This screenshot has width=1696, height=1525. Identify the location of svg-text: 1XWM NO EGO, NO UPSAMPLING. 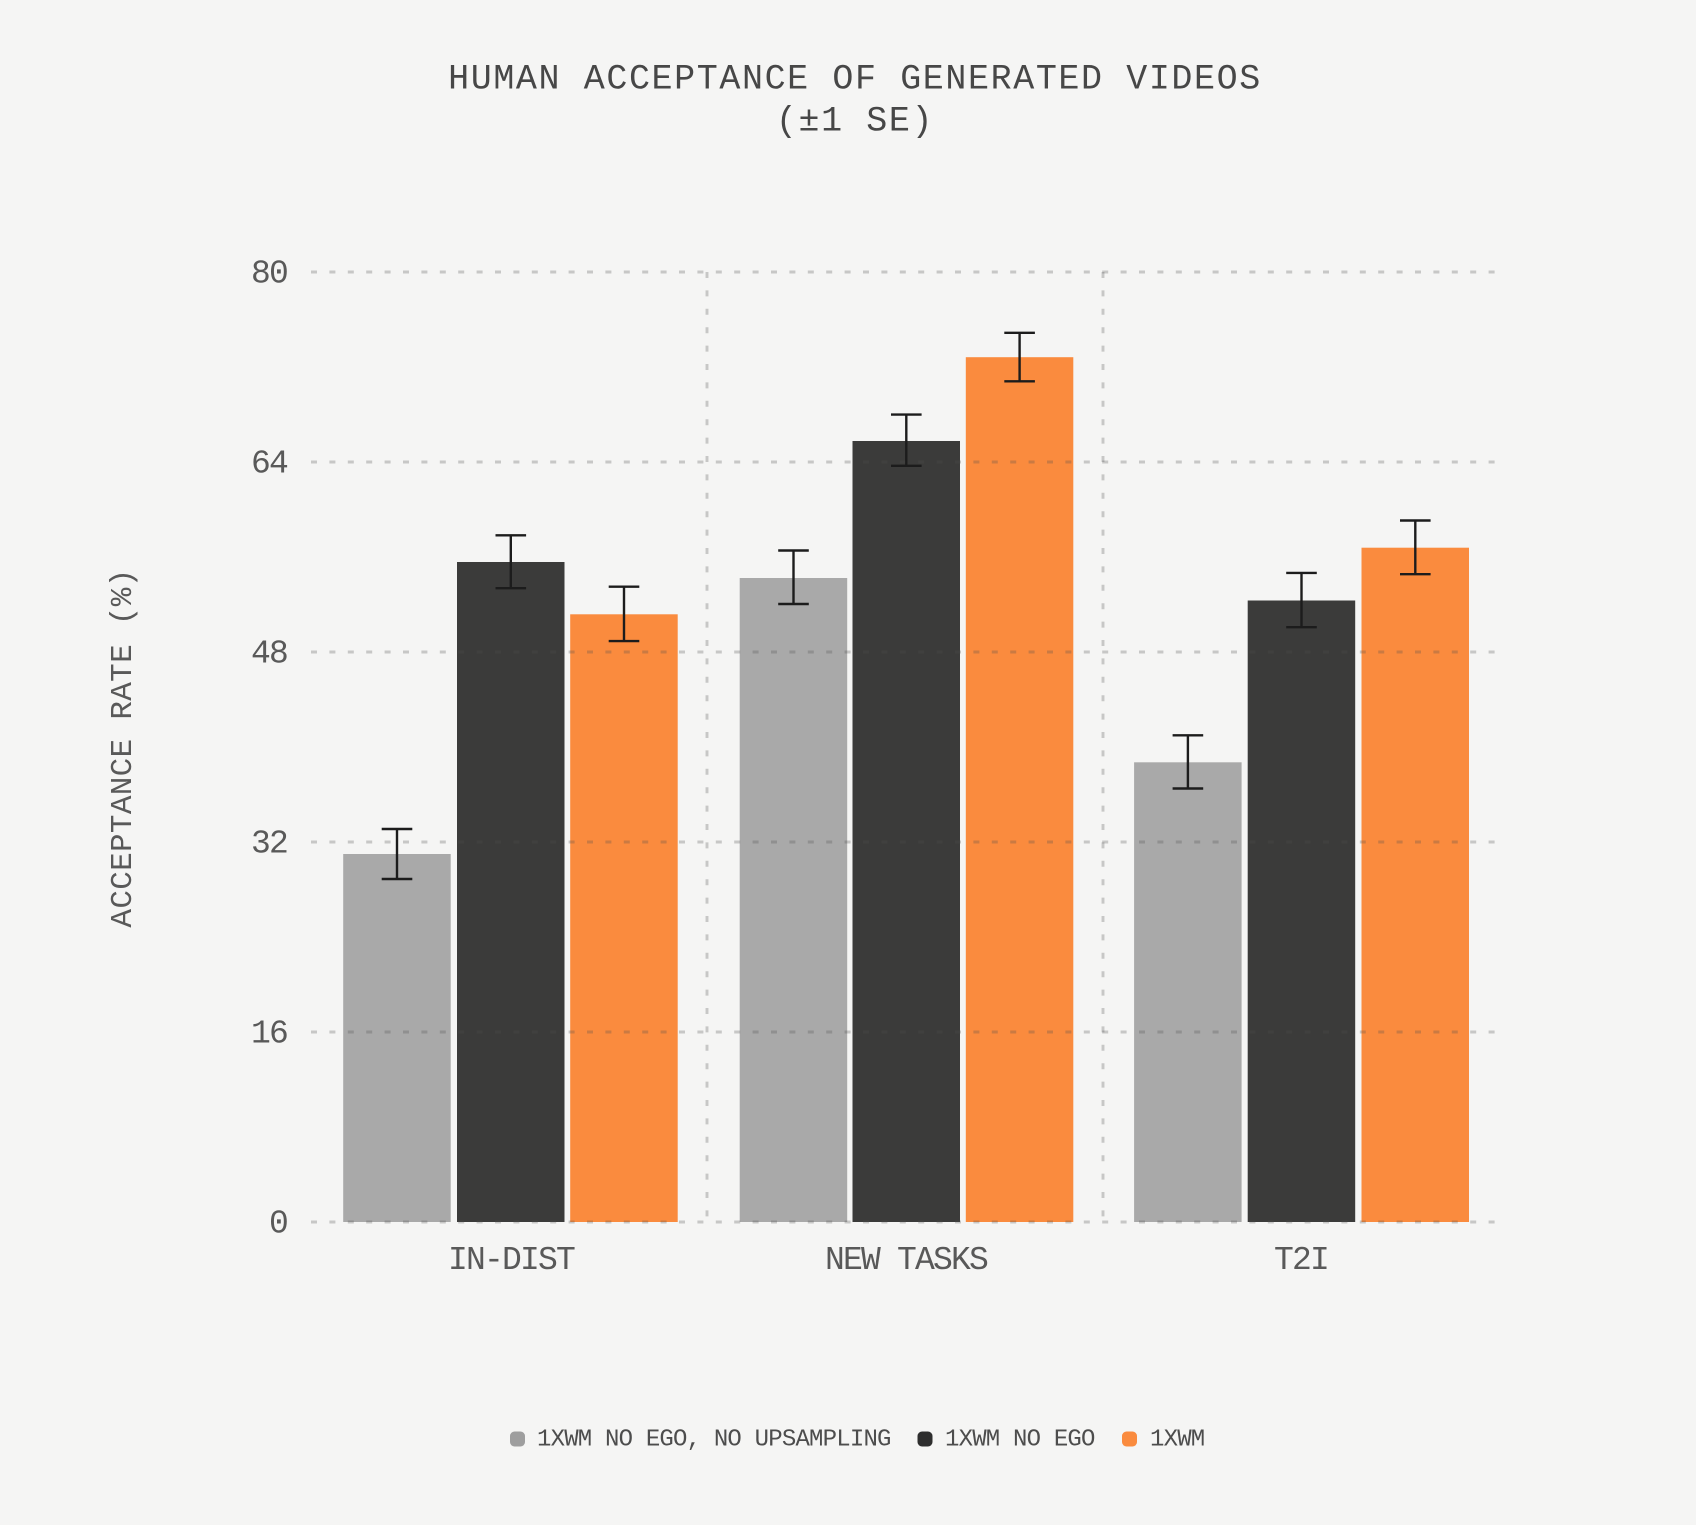
(714, 1440).